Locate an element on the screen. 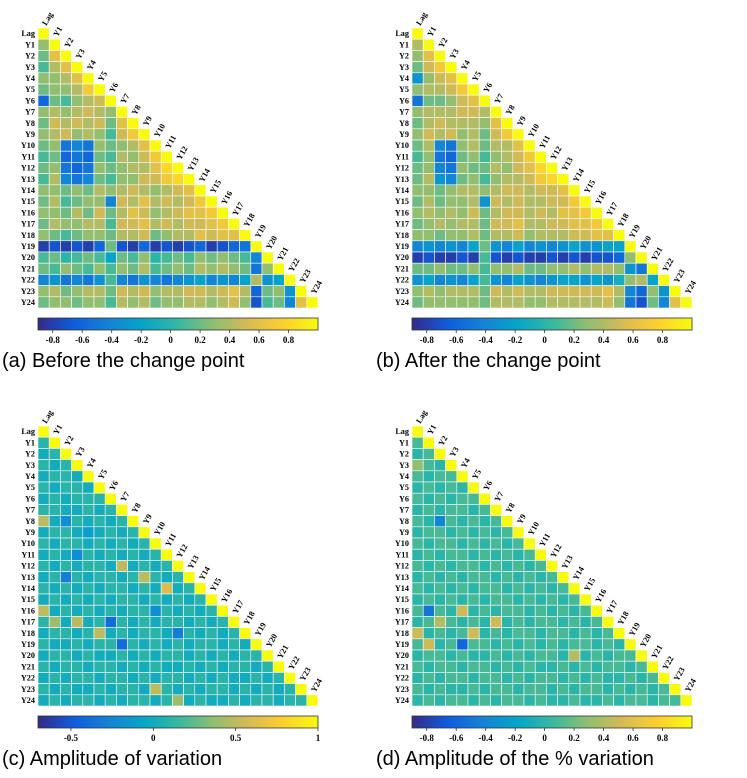  colorbar-tick-label: 0 is located at coordinates (170, 340).